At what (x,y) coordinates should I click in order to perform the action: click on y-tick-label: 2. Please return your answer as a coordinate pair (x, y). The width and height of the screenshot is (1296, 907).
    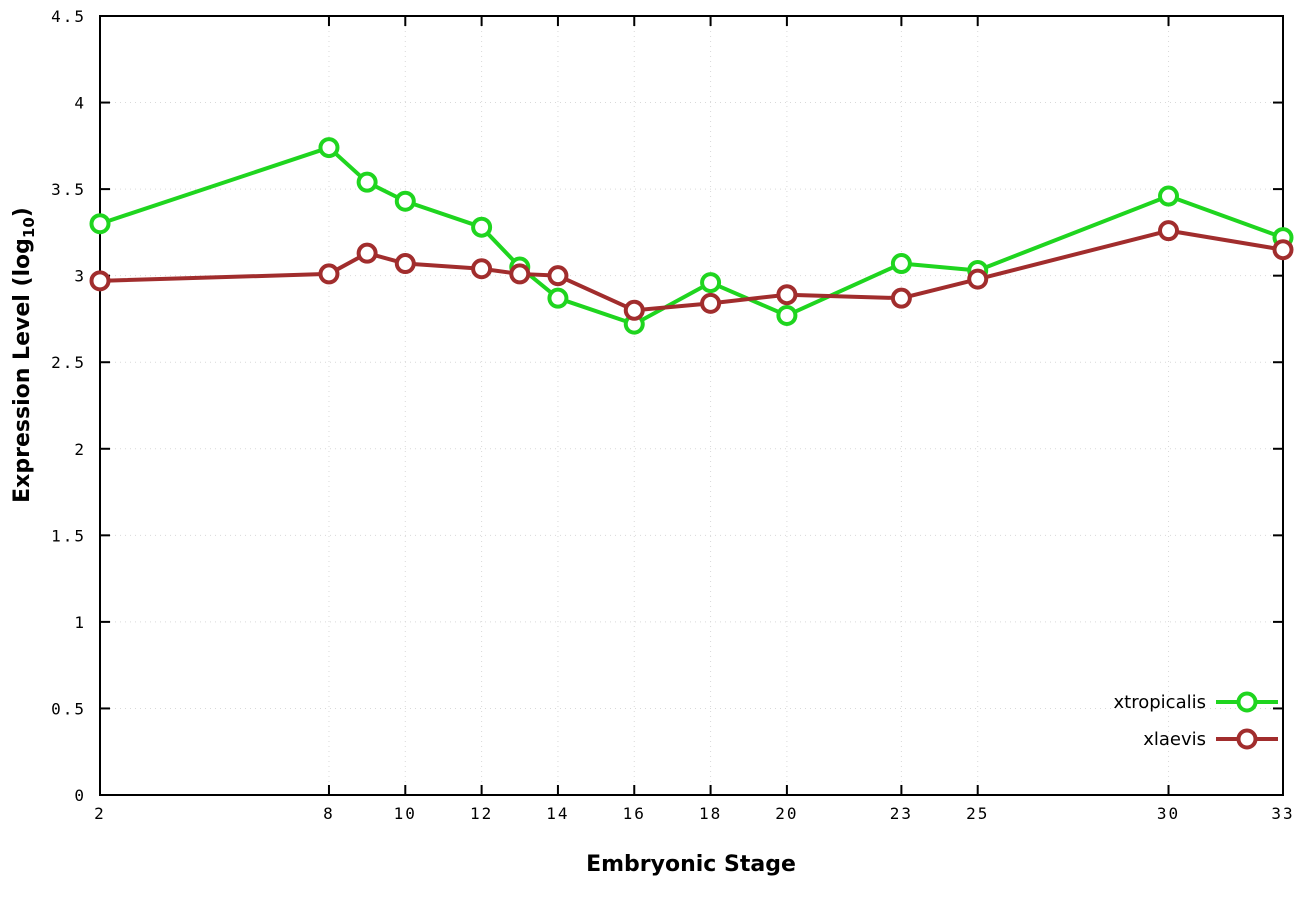
    Looking at the image, I should click on (80, 449).